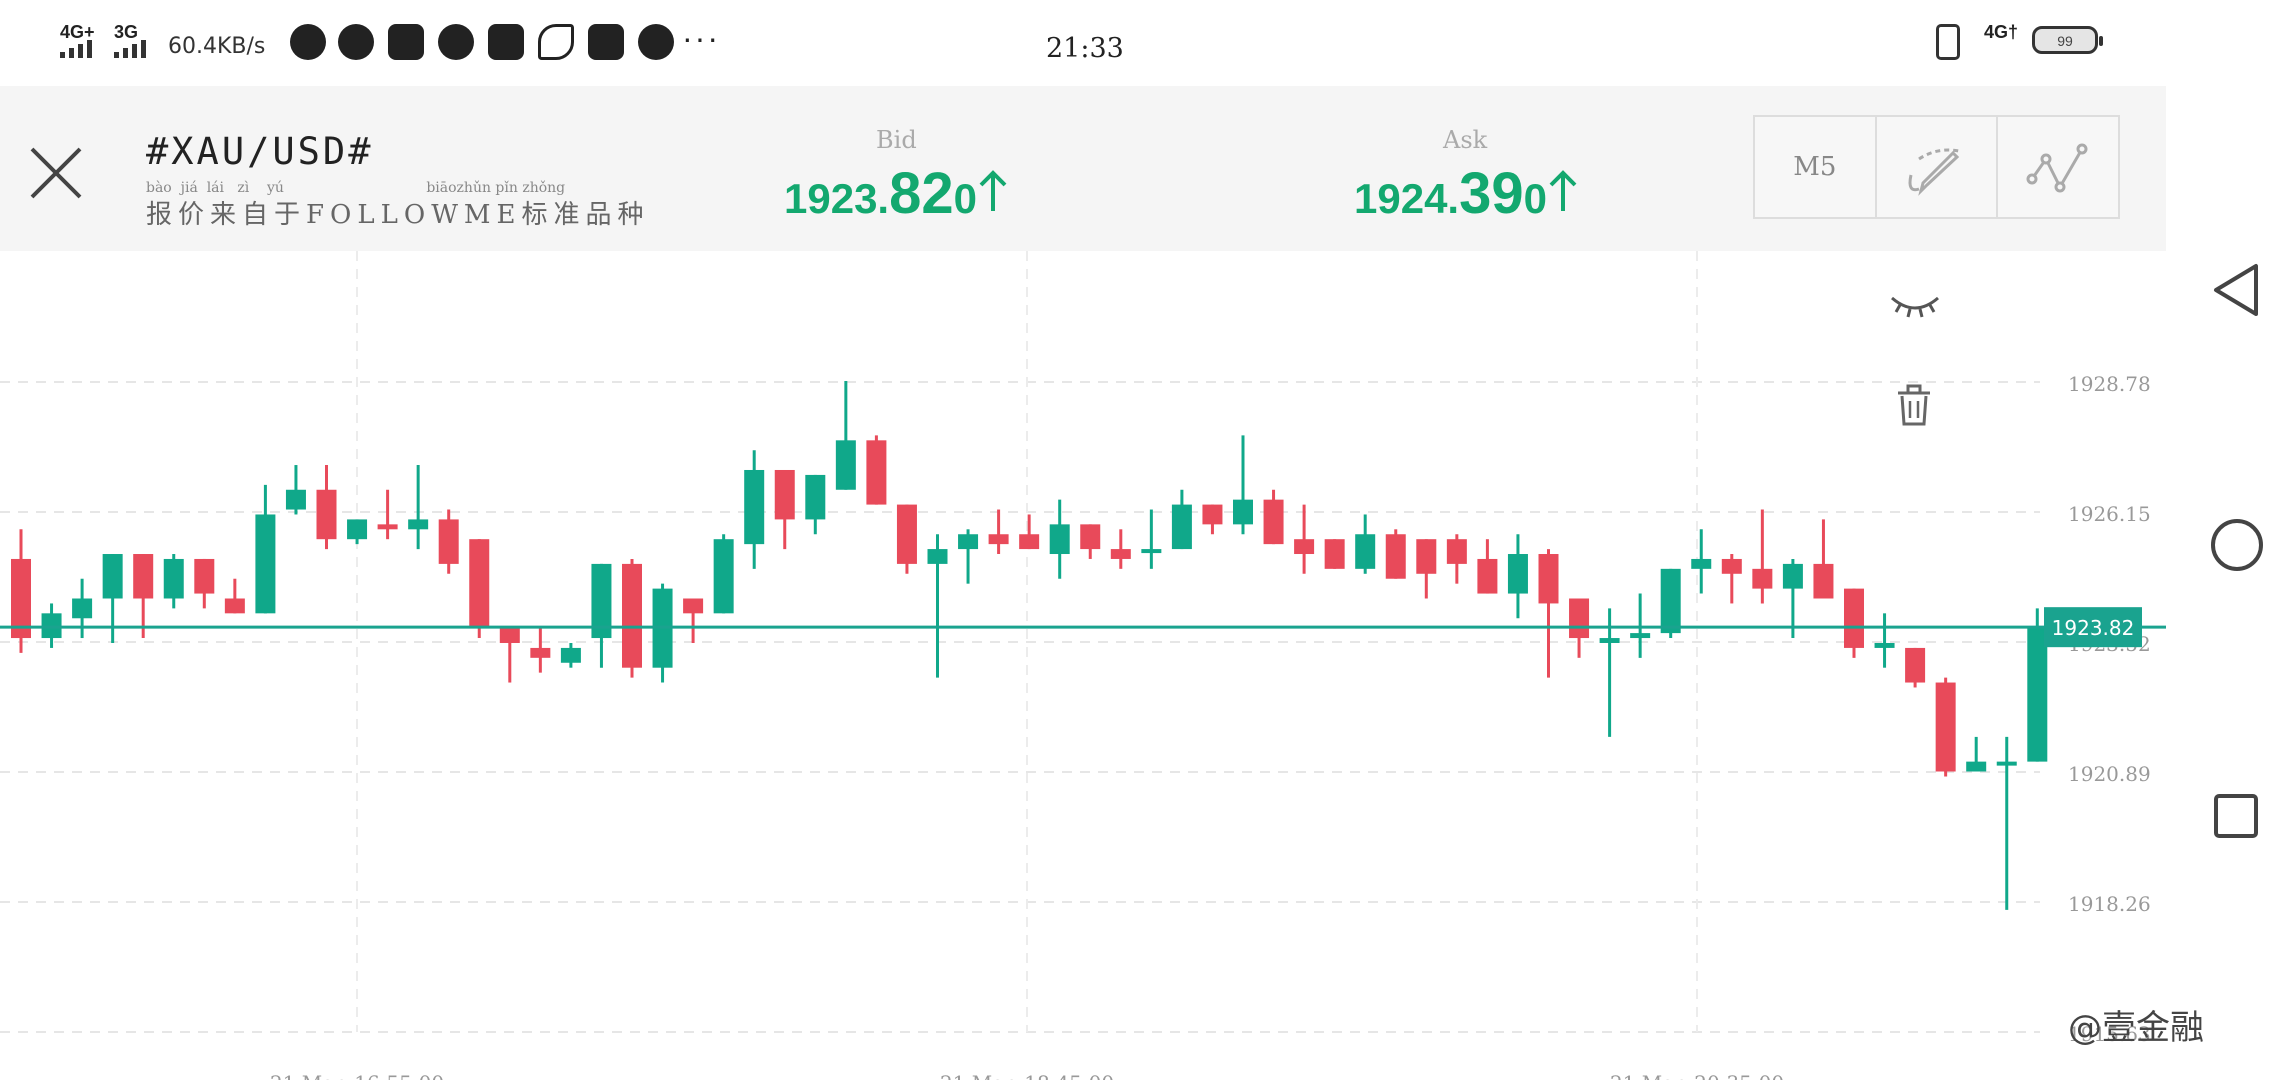  I want to click on recents-icon, so click(2236, 816).